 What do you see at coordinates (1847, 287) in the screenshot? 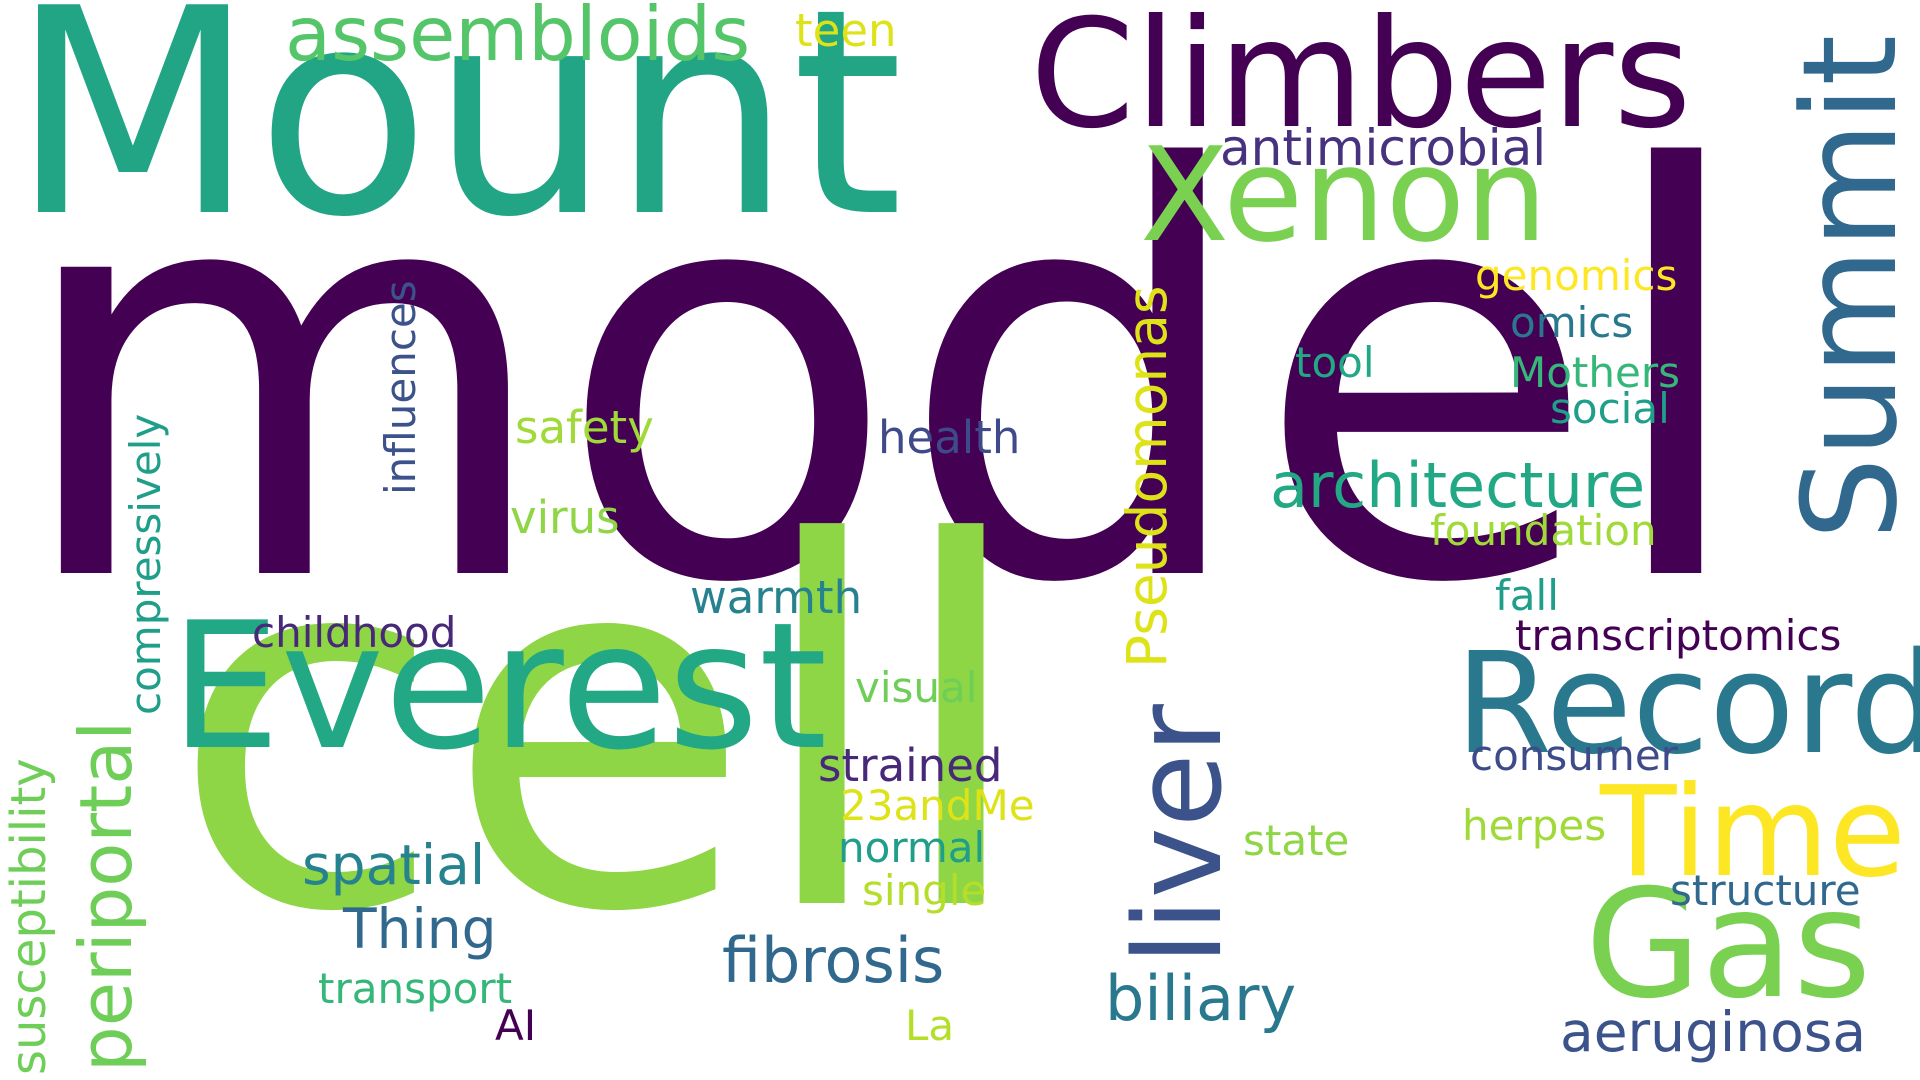
I see `word-summit: Summit` at bounding box center [1847, 287].